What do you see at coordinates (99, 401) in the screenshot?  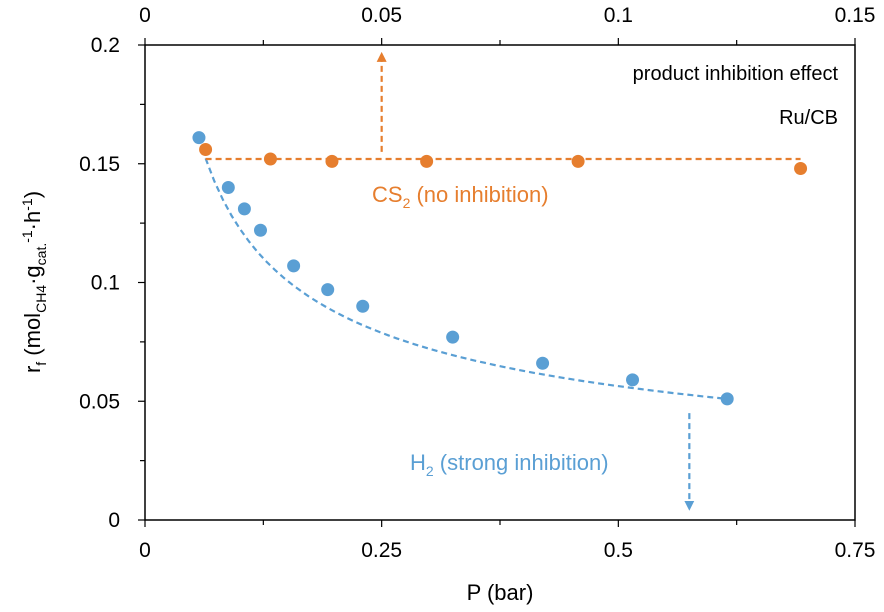 I see `y-tick-label: 0.05` at bounding box center [99, 401].